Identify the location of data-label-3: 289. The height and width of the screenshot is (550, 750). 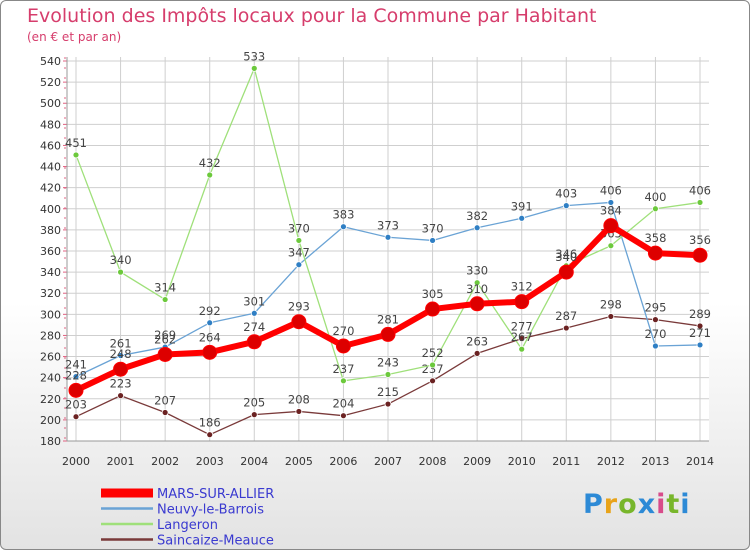
(700, 314).